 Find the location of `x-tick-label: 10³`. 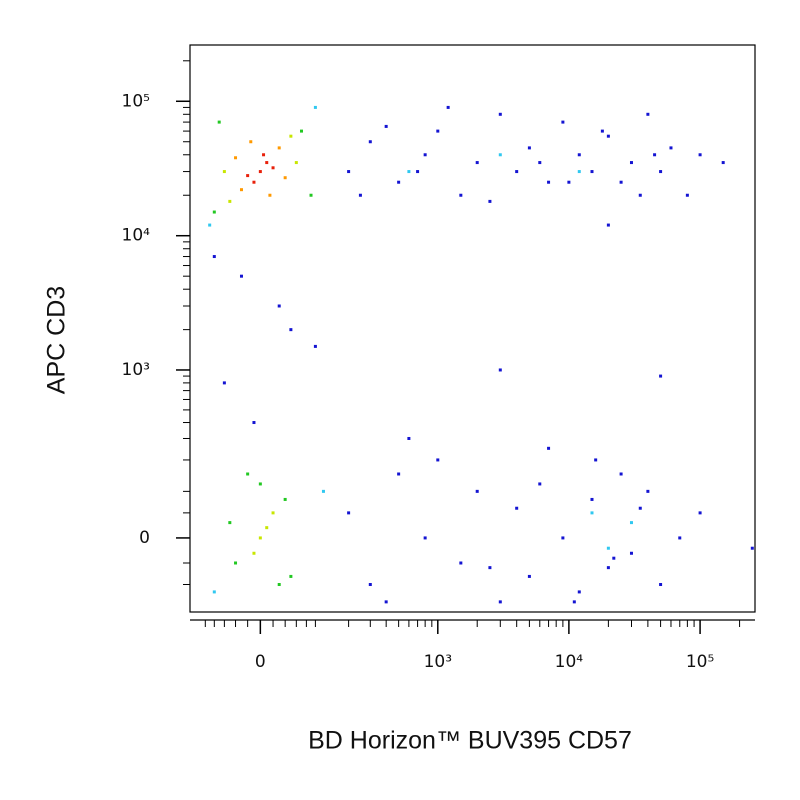

x-tick-label: 10³ is located at coordinates (438, 662).